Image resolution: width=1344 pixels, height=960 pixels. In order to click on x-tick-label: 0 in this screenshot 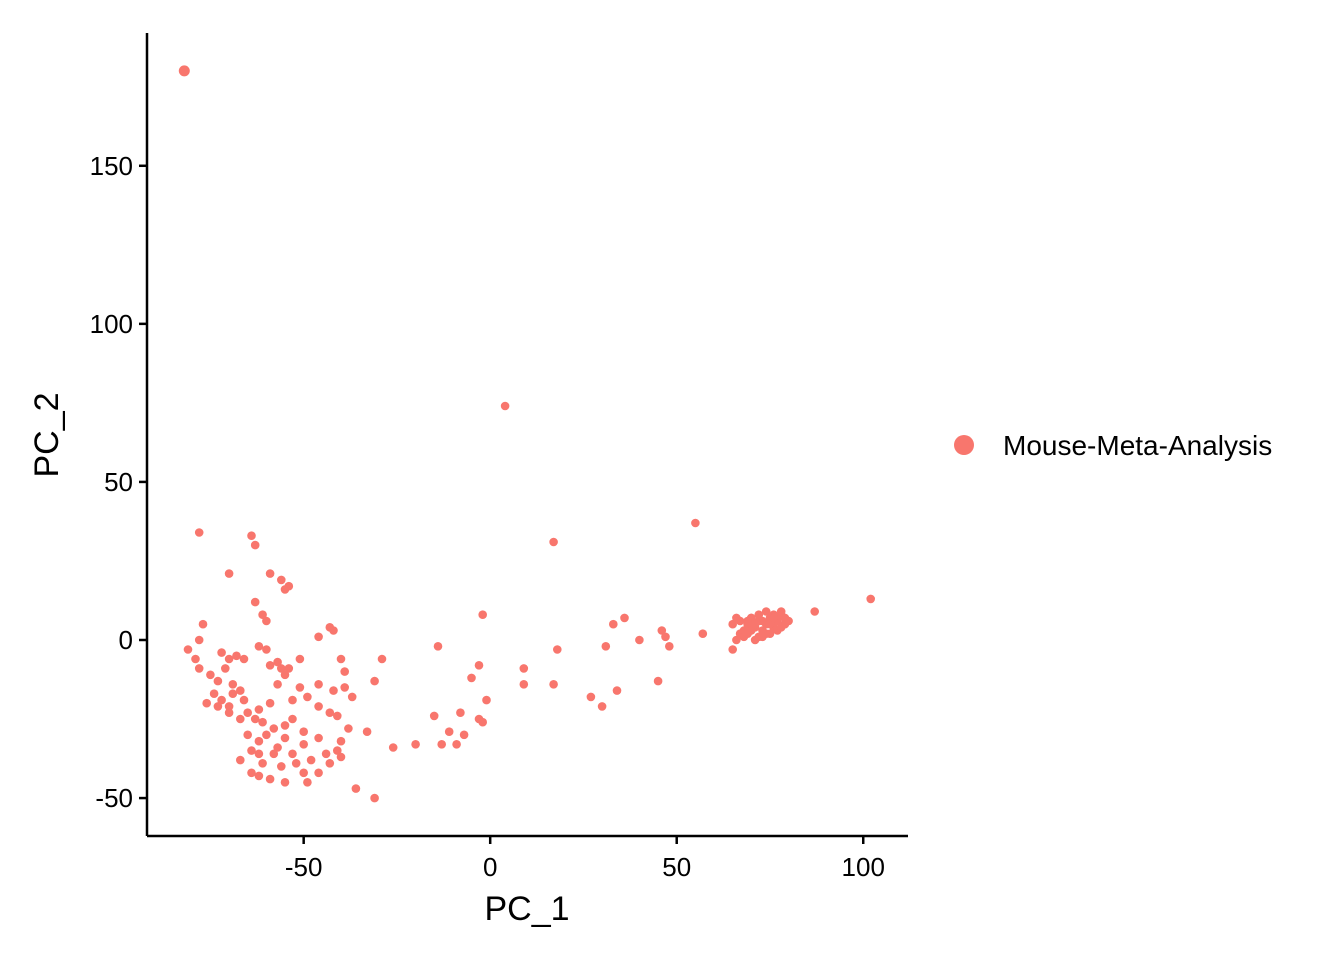, I will do `click(490, 867)`.